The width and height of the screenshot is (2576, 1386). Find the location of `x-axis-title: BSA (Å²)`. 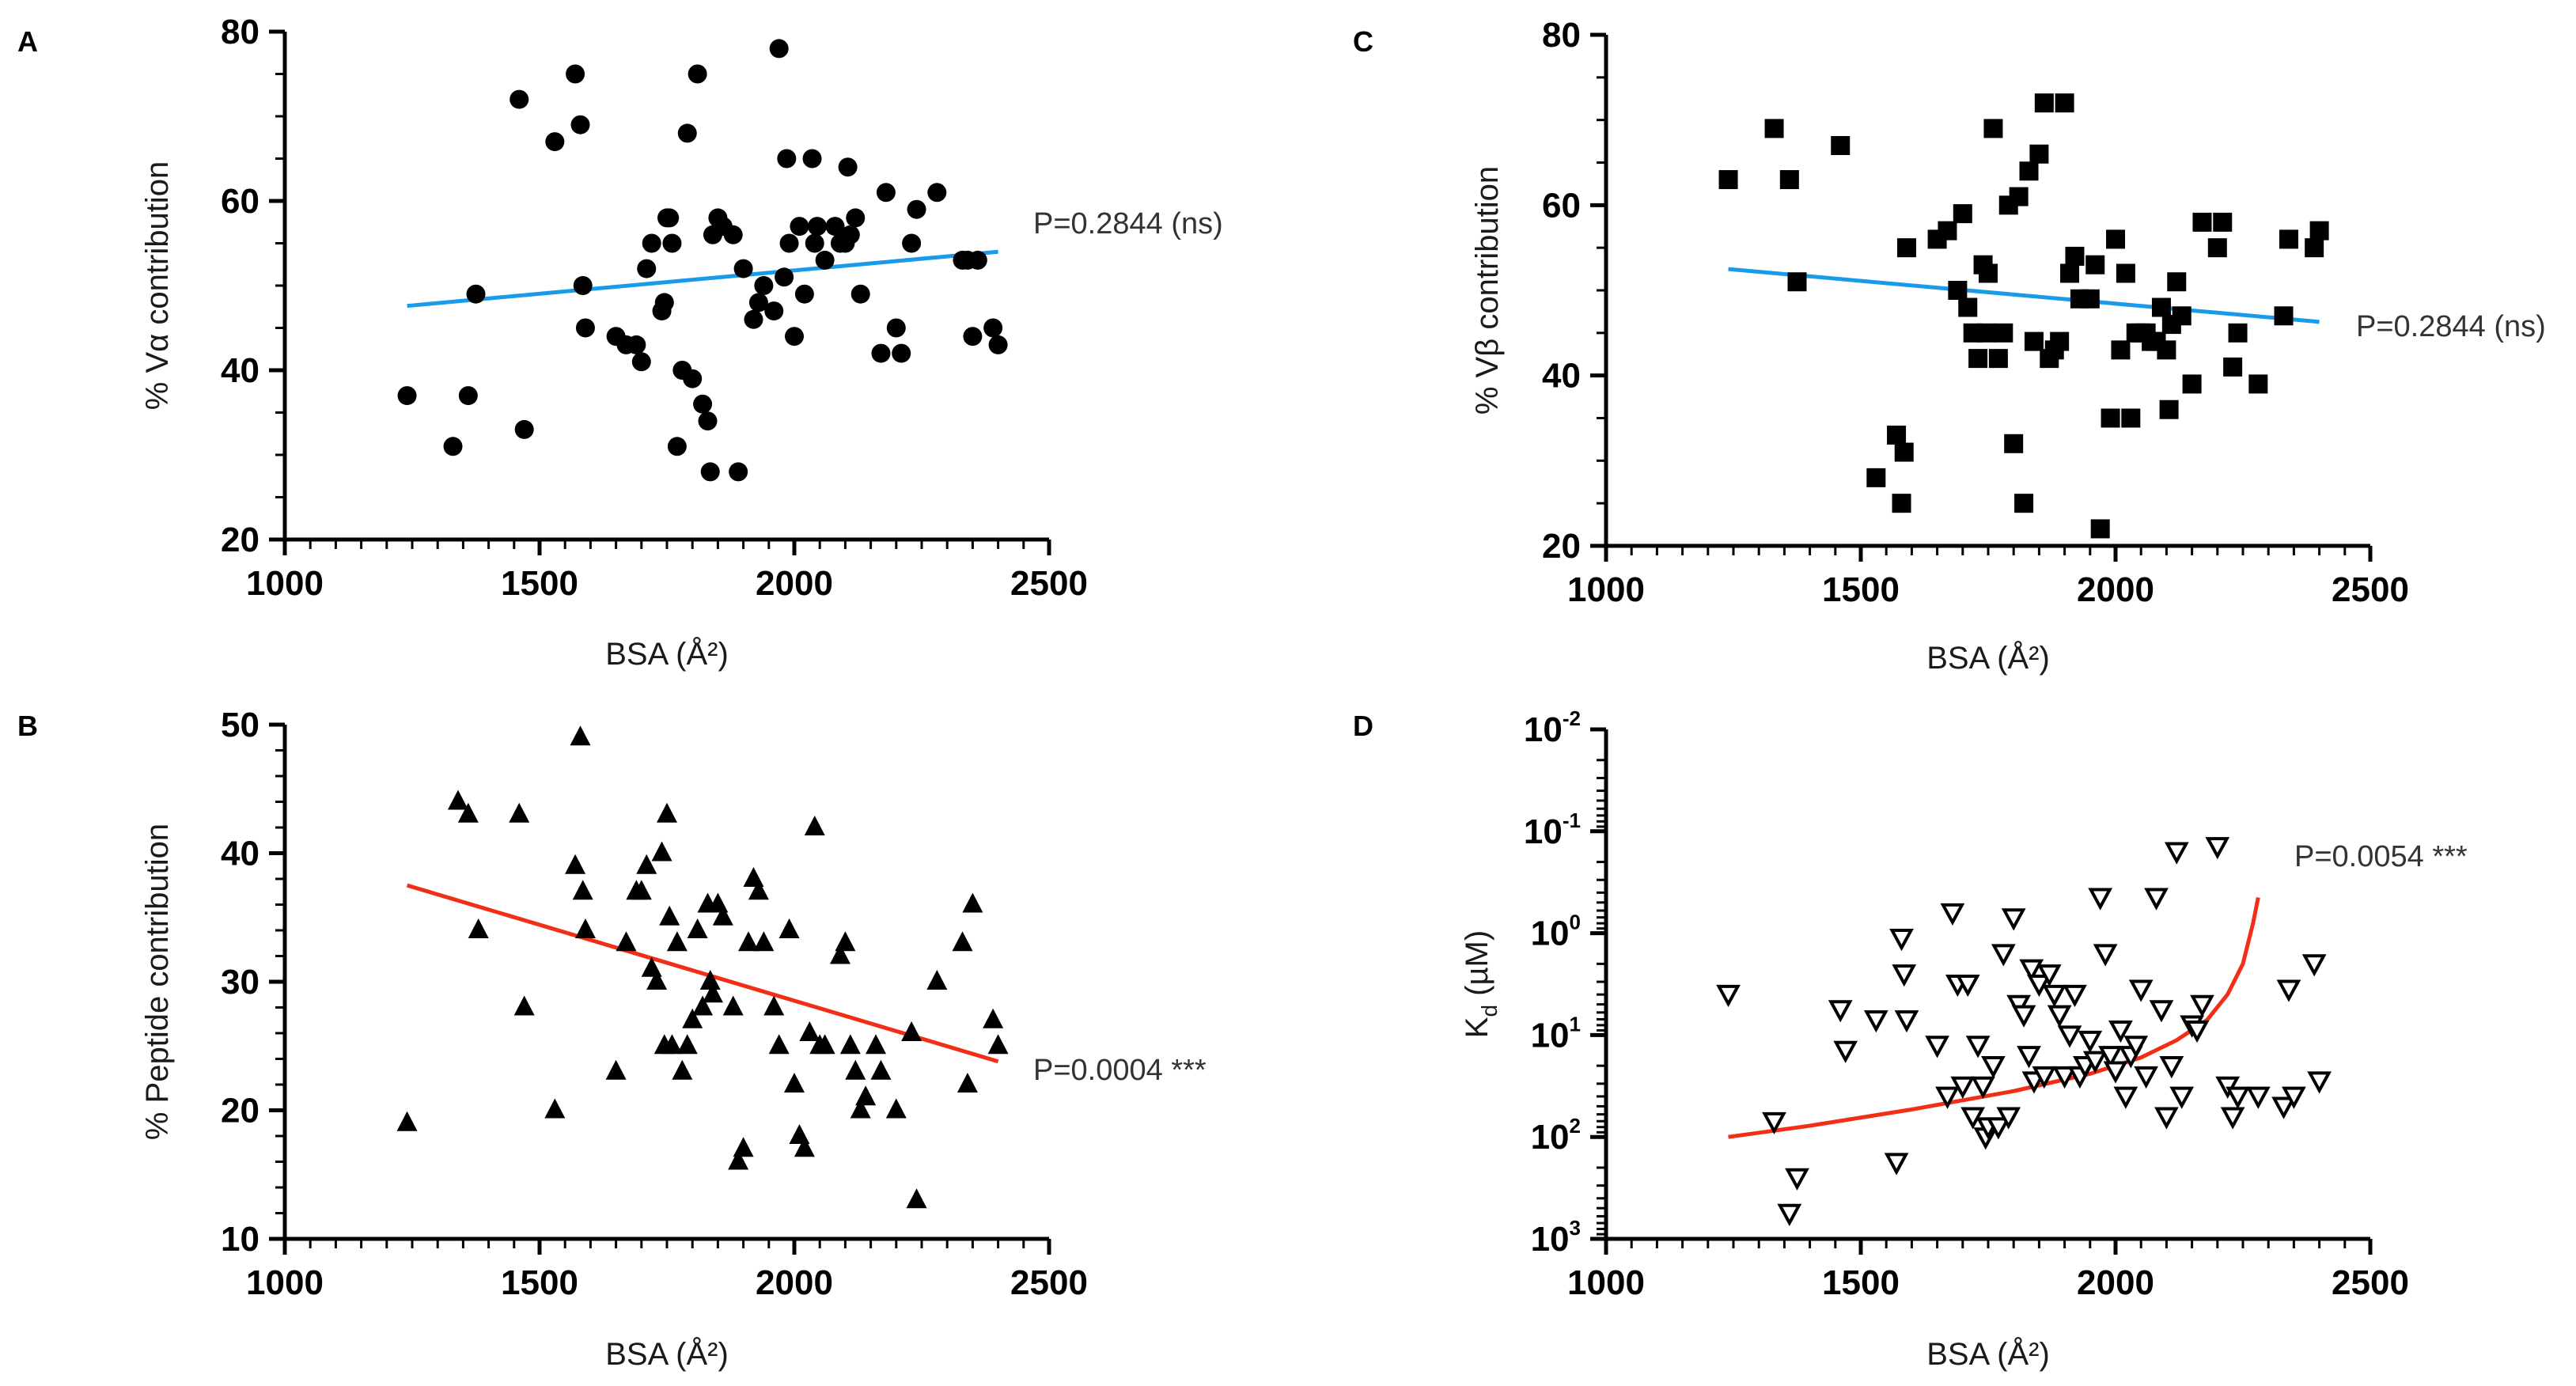

x-axis-title: BSA (Å²) is located at coordinates (1988, 658).